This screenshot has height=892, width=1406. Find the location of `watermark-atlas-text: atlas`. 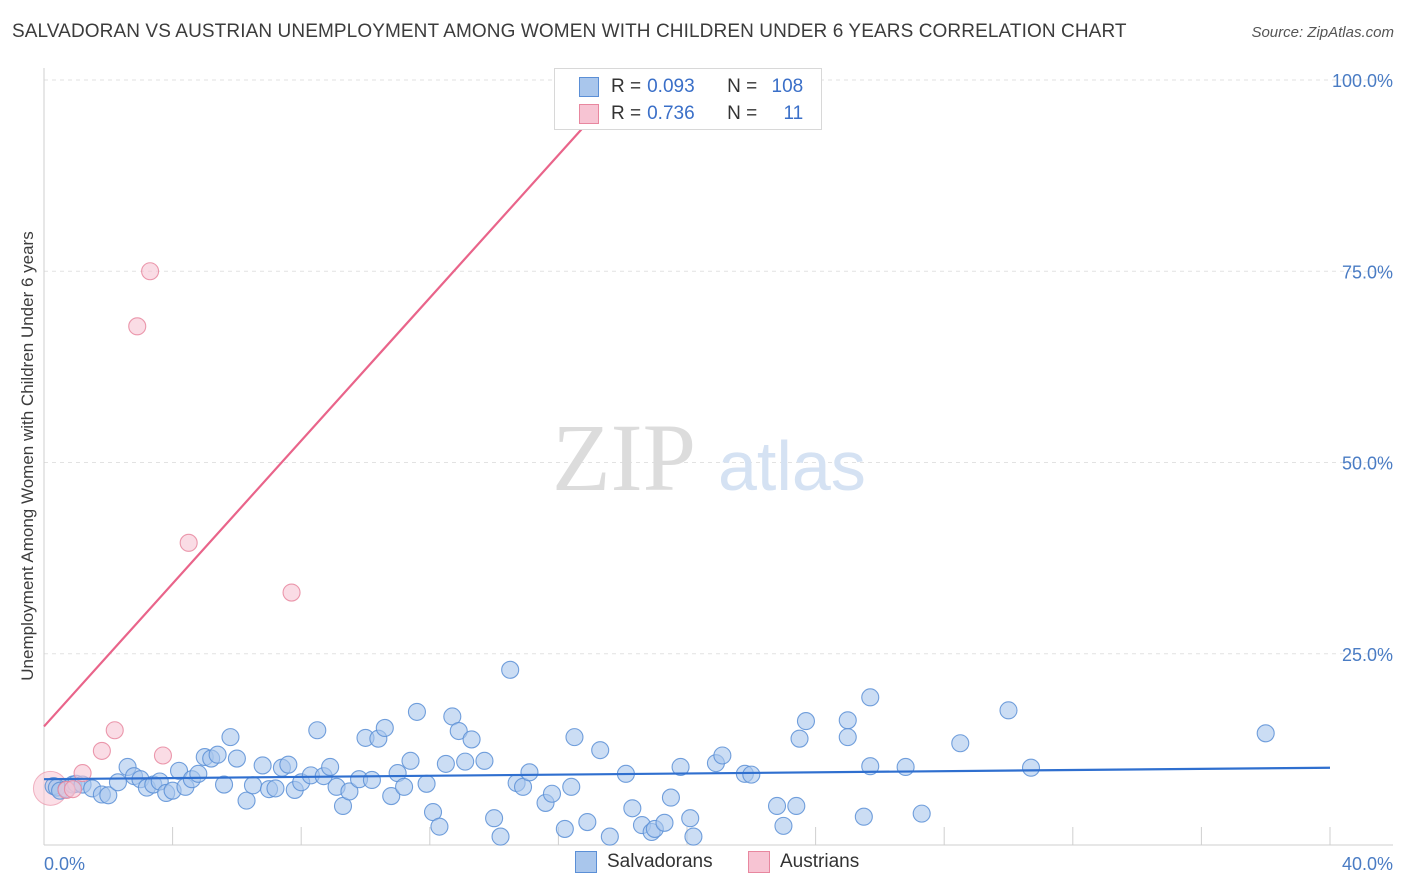

watermark-atlas-text: atlas is located at coordinates (792, 466).